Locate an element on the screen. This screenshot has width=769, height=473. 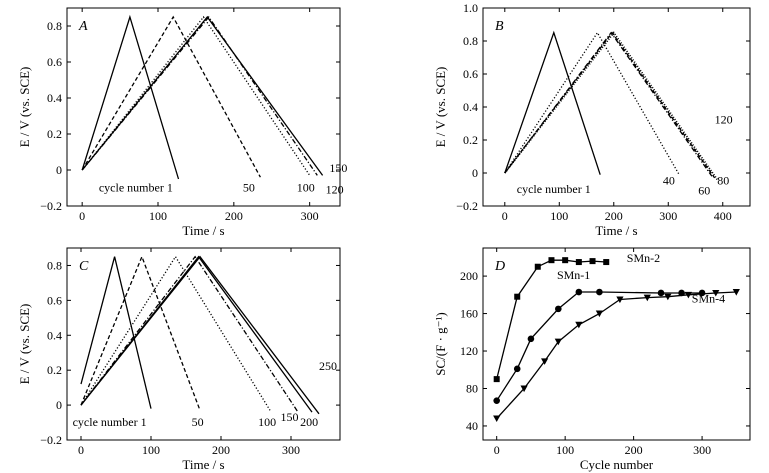
annotation-label: 50 is located at coordinates (249, 188).